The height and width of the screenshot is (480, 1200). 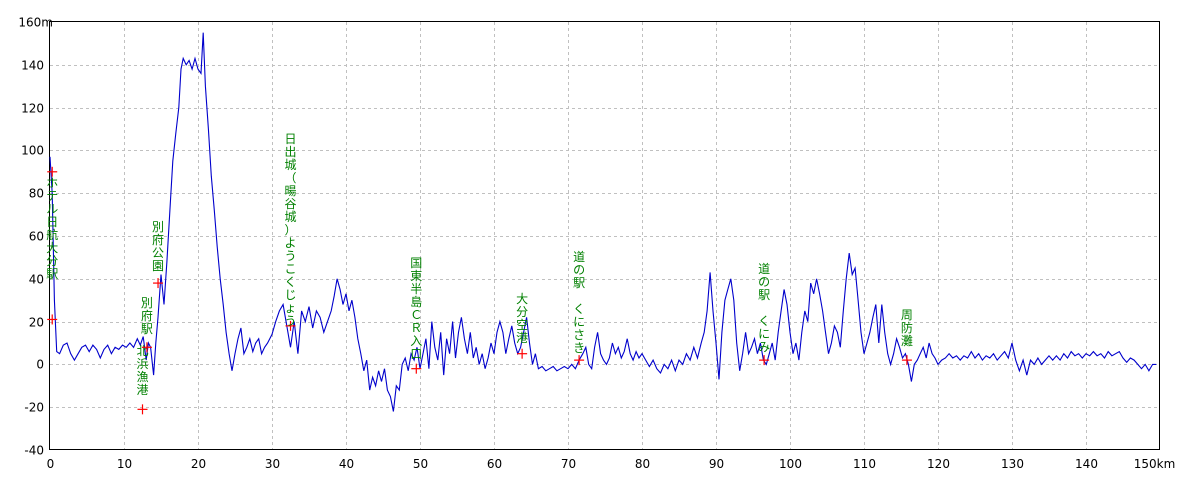 I want to click on waypoint-label: 国東半島ＣＲ入口, so click(x=416, y=308).